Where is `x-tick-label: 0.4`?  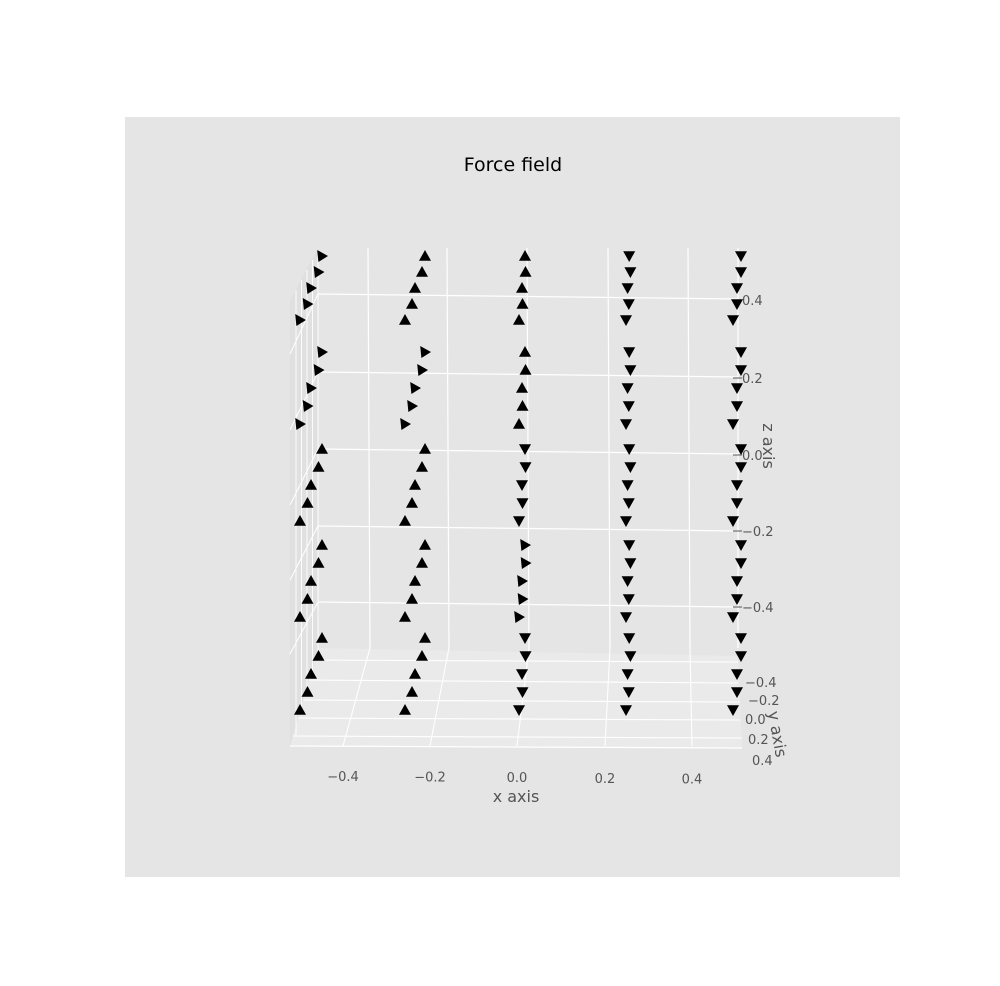 x-tick-label: 0.4 is located at coordinates (692, 779).